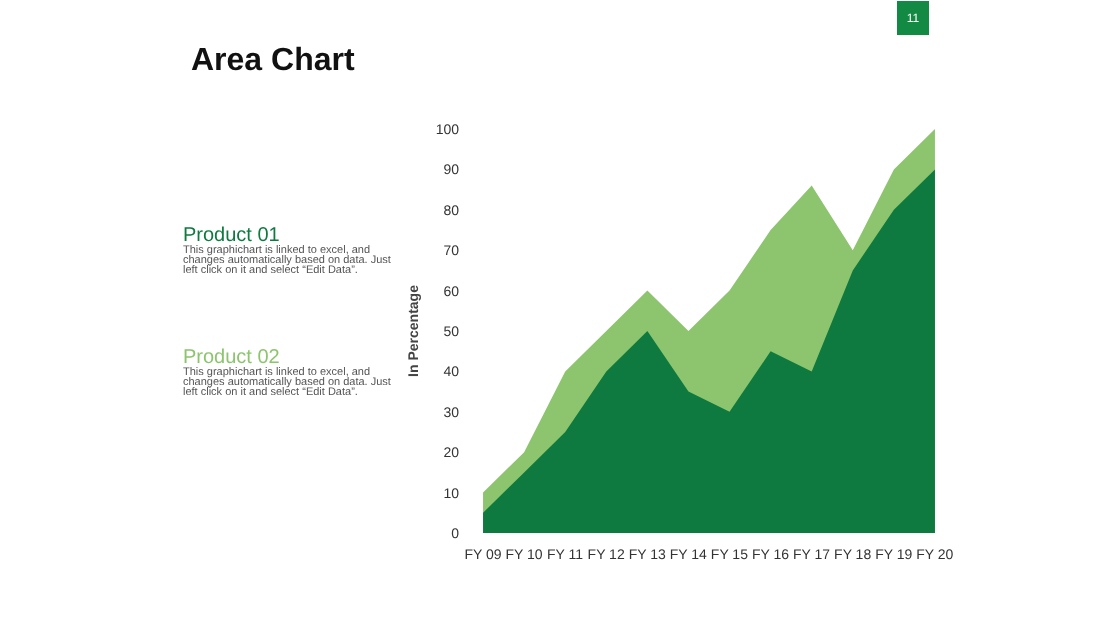  I want to click on text: Product 01, so click(232, 235).